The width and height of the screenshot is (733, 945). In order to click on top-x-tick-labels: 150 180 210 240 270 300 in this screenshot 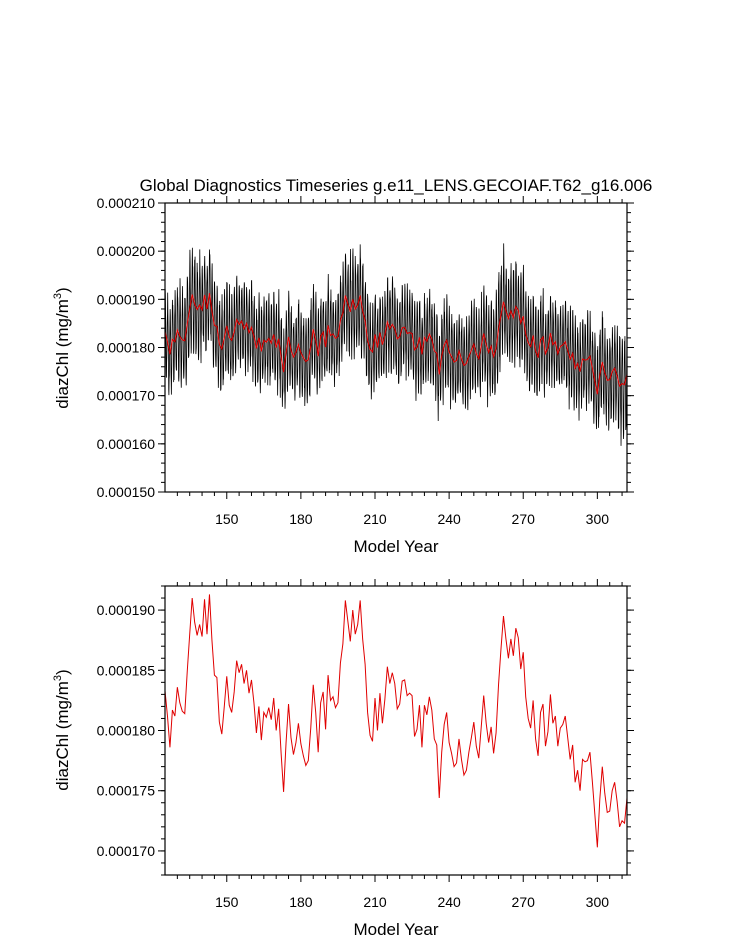, I will do `click(412, 519)`.